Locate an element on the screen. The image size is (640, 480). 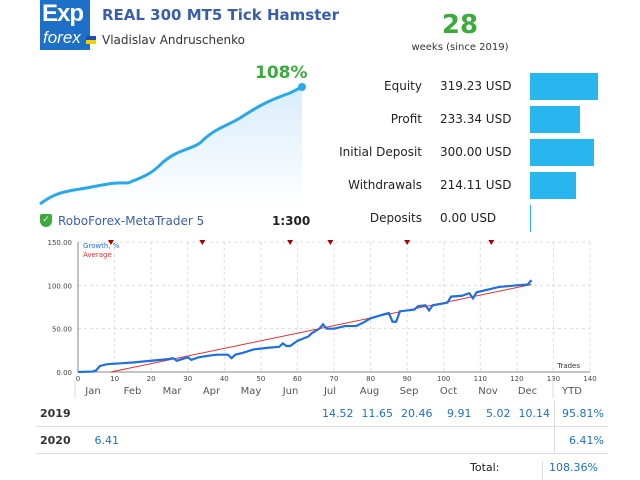
sparkline-endpoint is located at coordinates (302, 87).